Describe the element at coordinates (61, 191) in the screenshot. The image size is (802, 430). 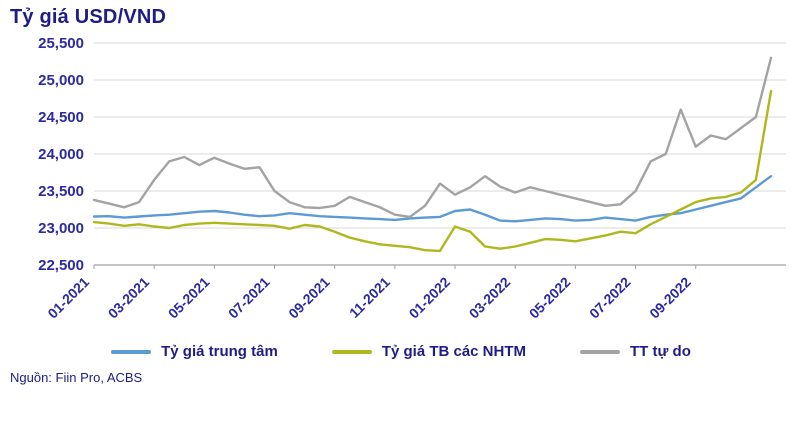
I see `svg-text: 23,500` at that location.